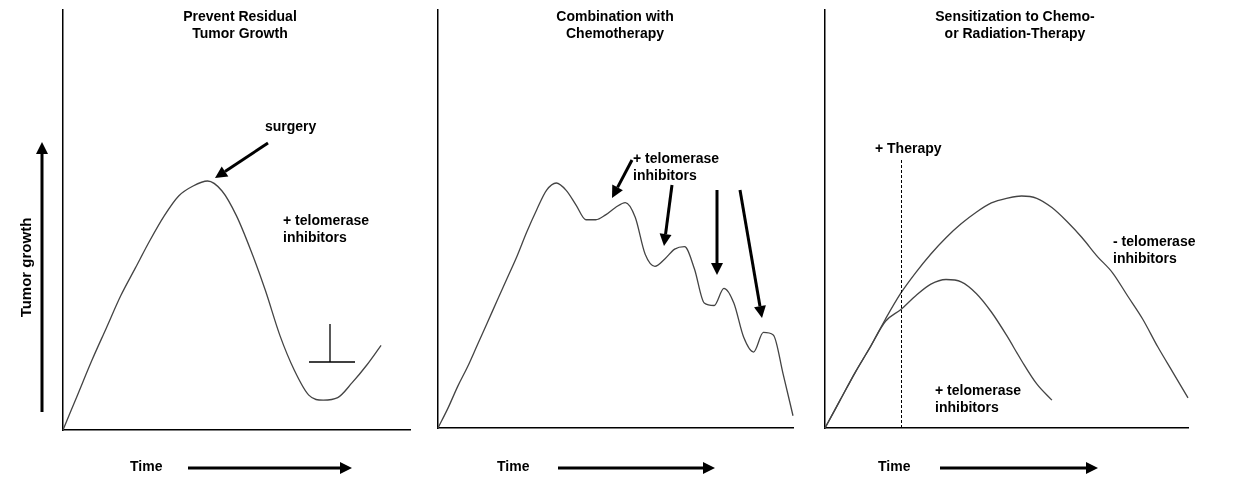 The image size is (1237, 479). What do you see at coordinates (240, 25) in the screenshot?
I see `chart-title: Prevent Residual Tumor Growth` at bounding box center [240, 25].